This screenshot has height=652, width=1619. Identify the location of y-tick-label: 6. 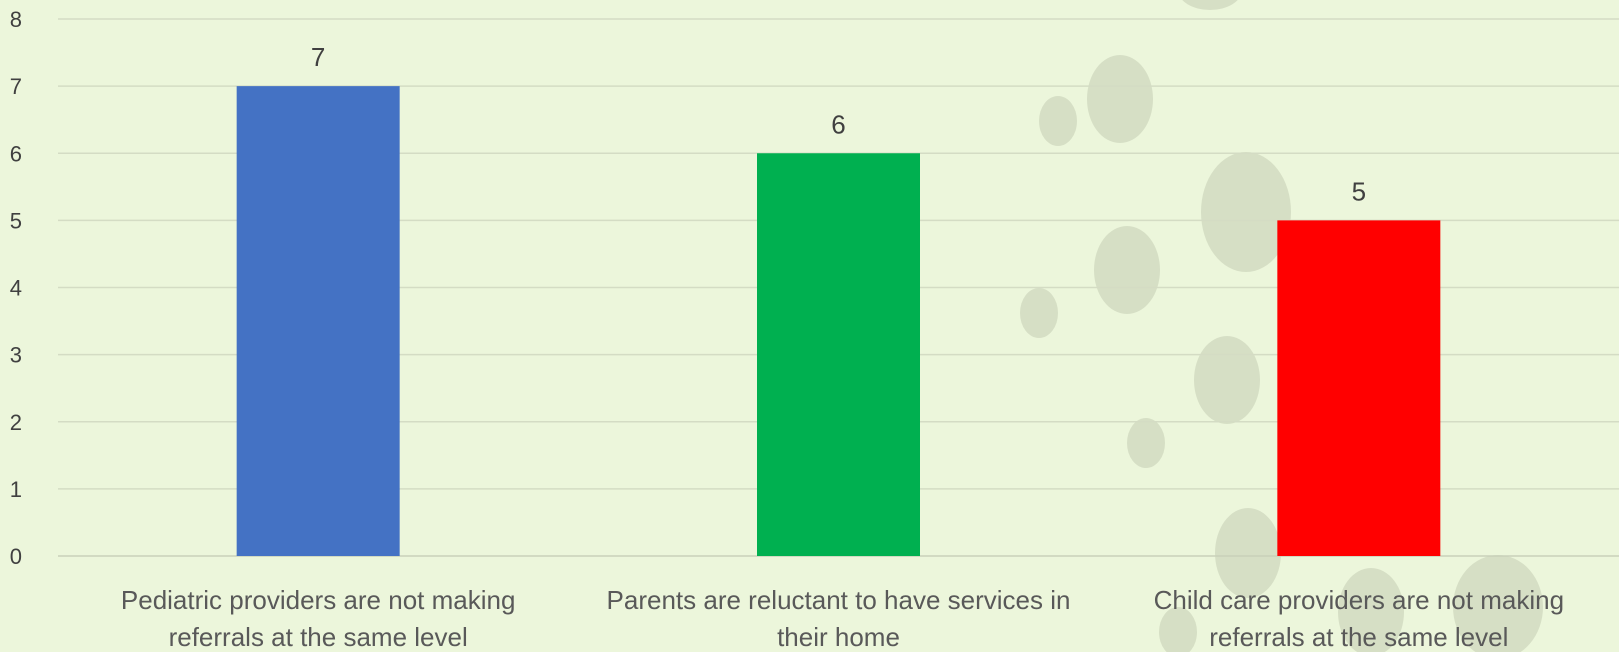
(16, 153).